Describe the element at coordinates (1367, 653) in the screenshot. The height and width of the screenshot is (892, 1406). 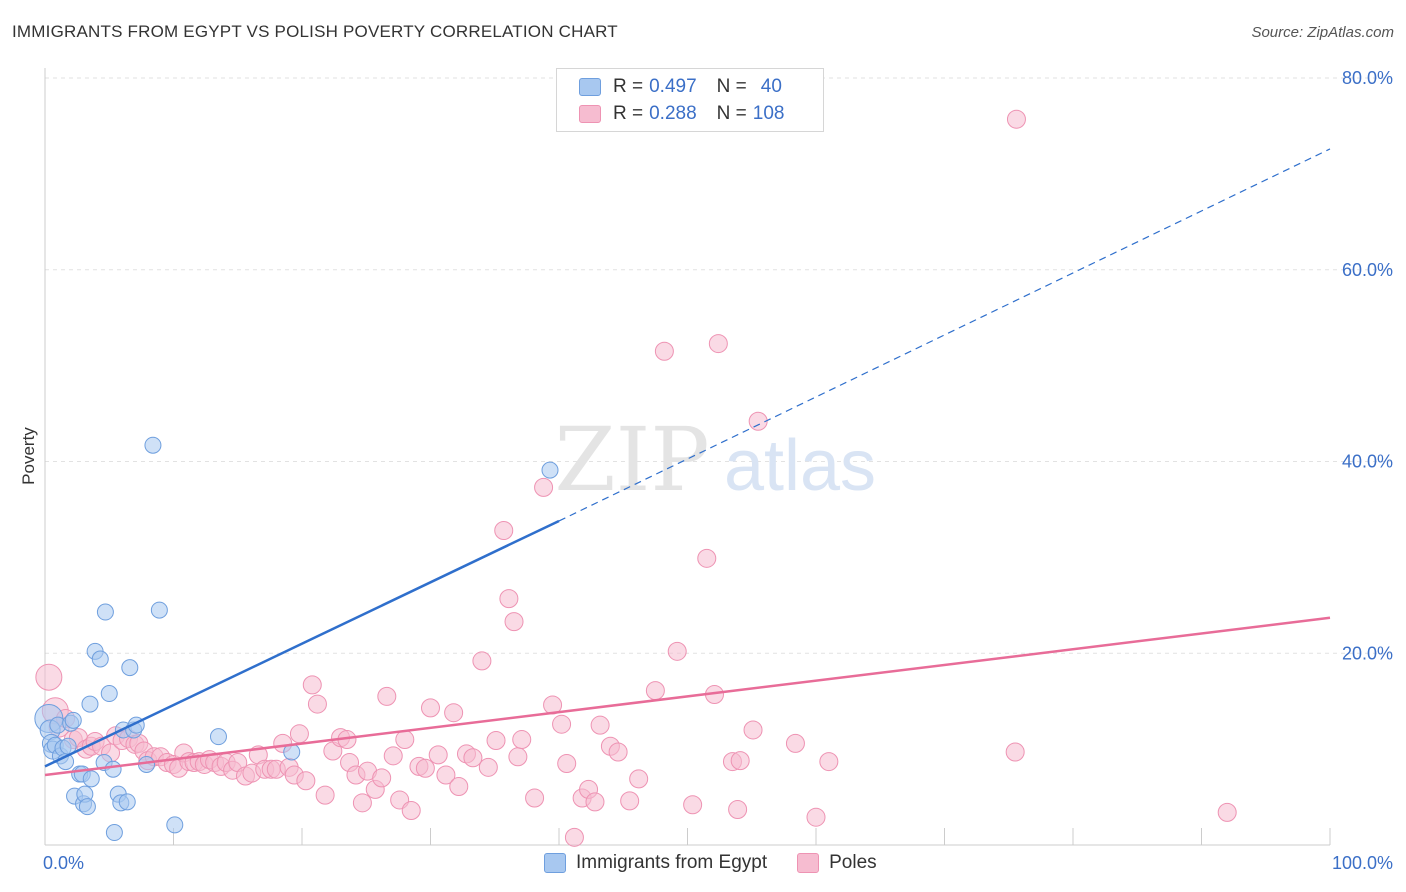
I see `y-tick-label: 20.0%` at that location.